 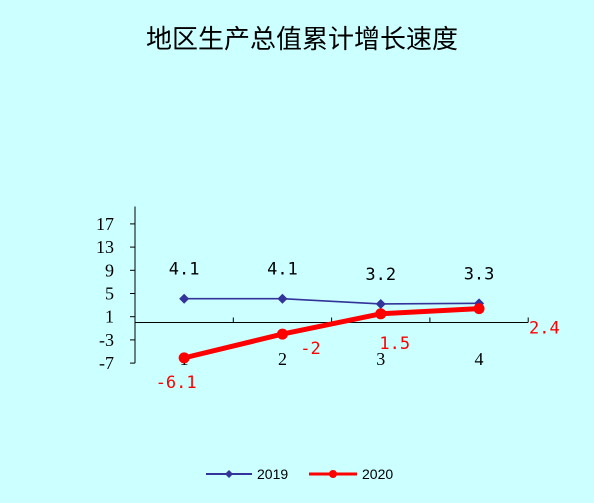 I want to click on legend-2020-marker, so click(x=333, y=474).